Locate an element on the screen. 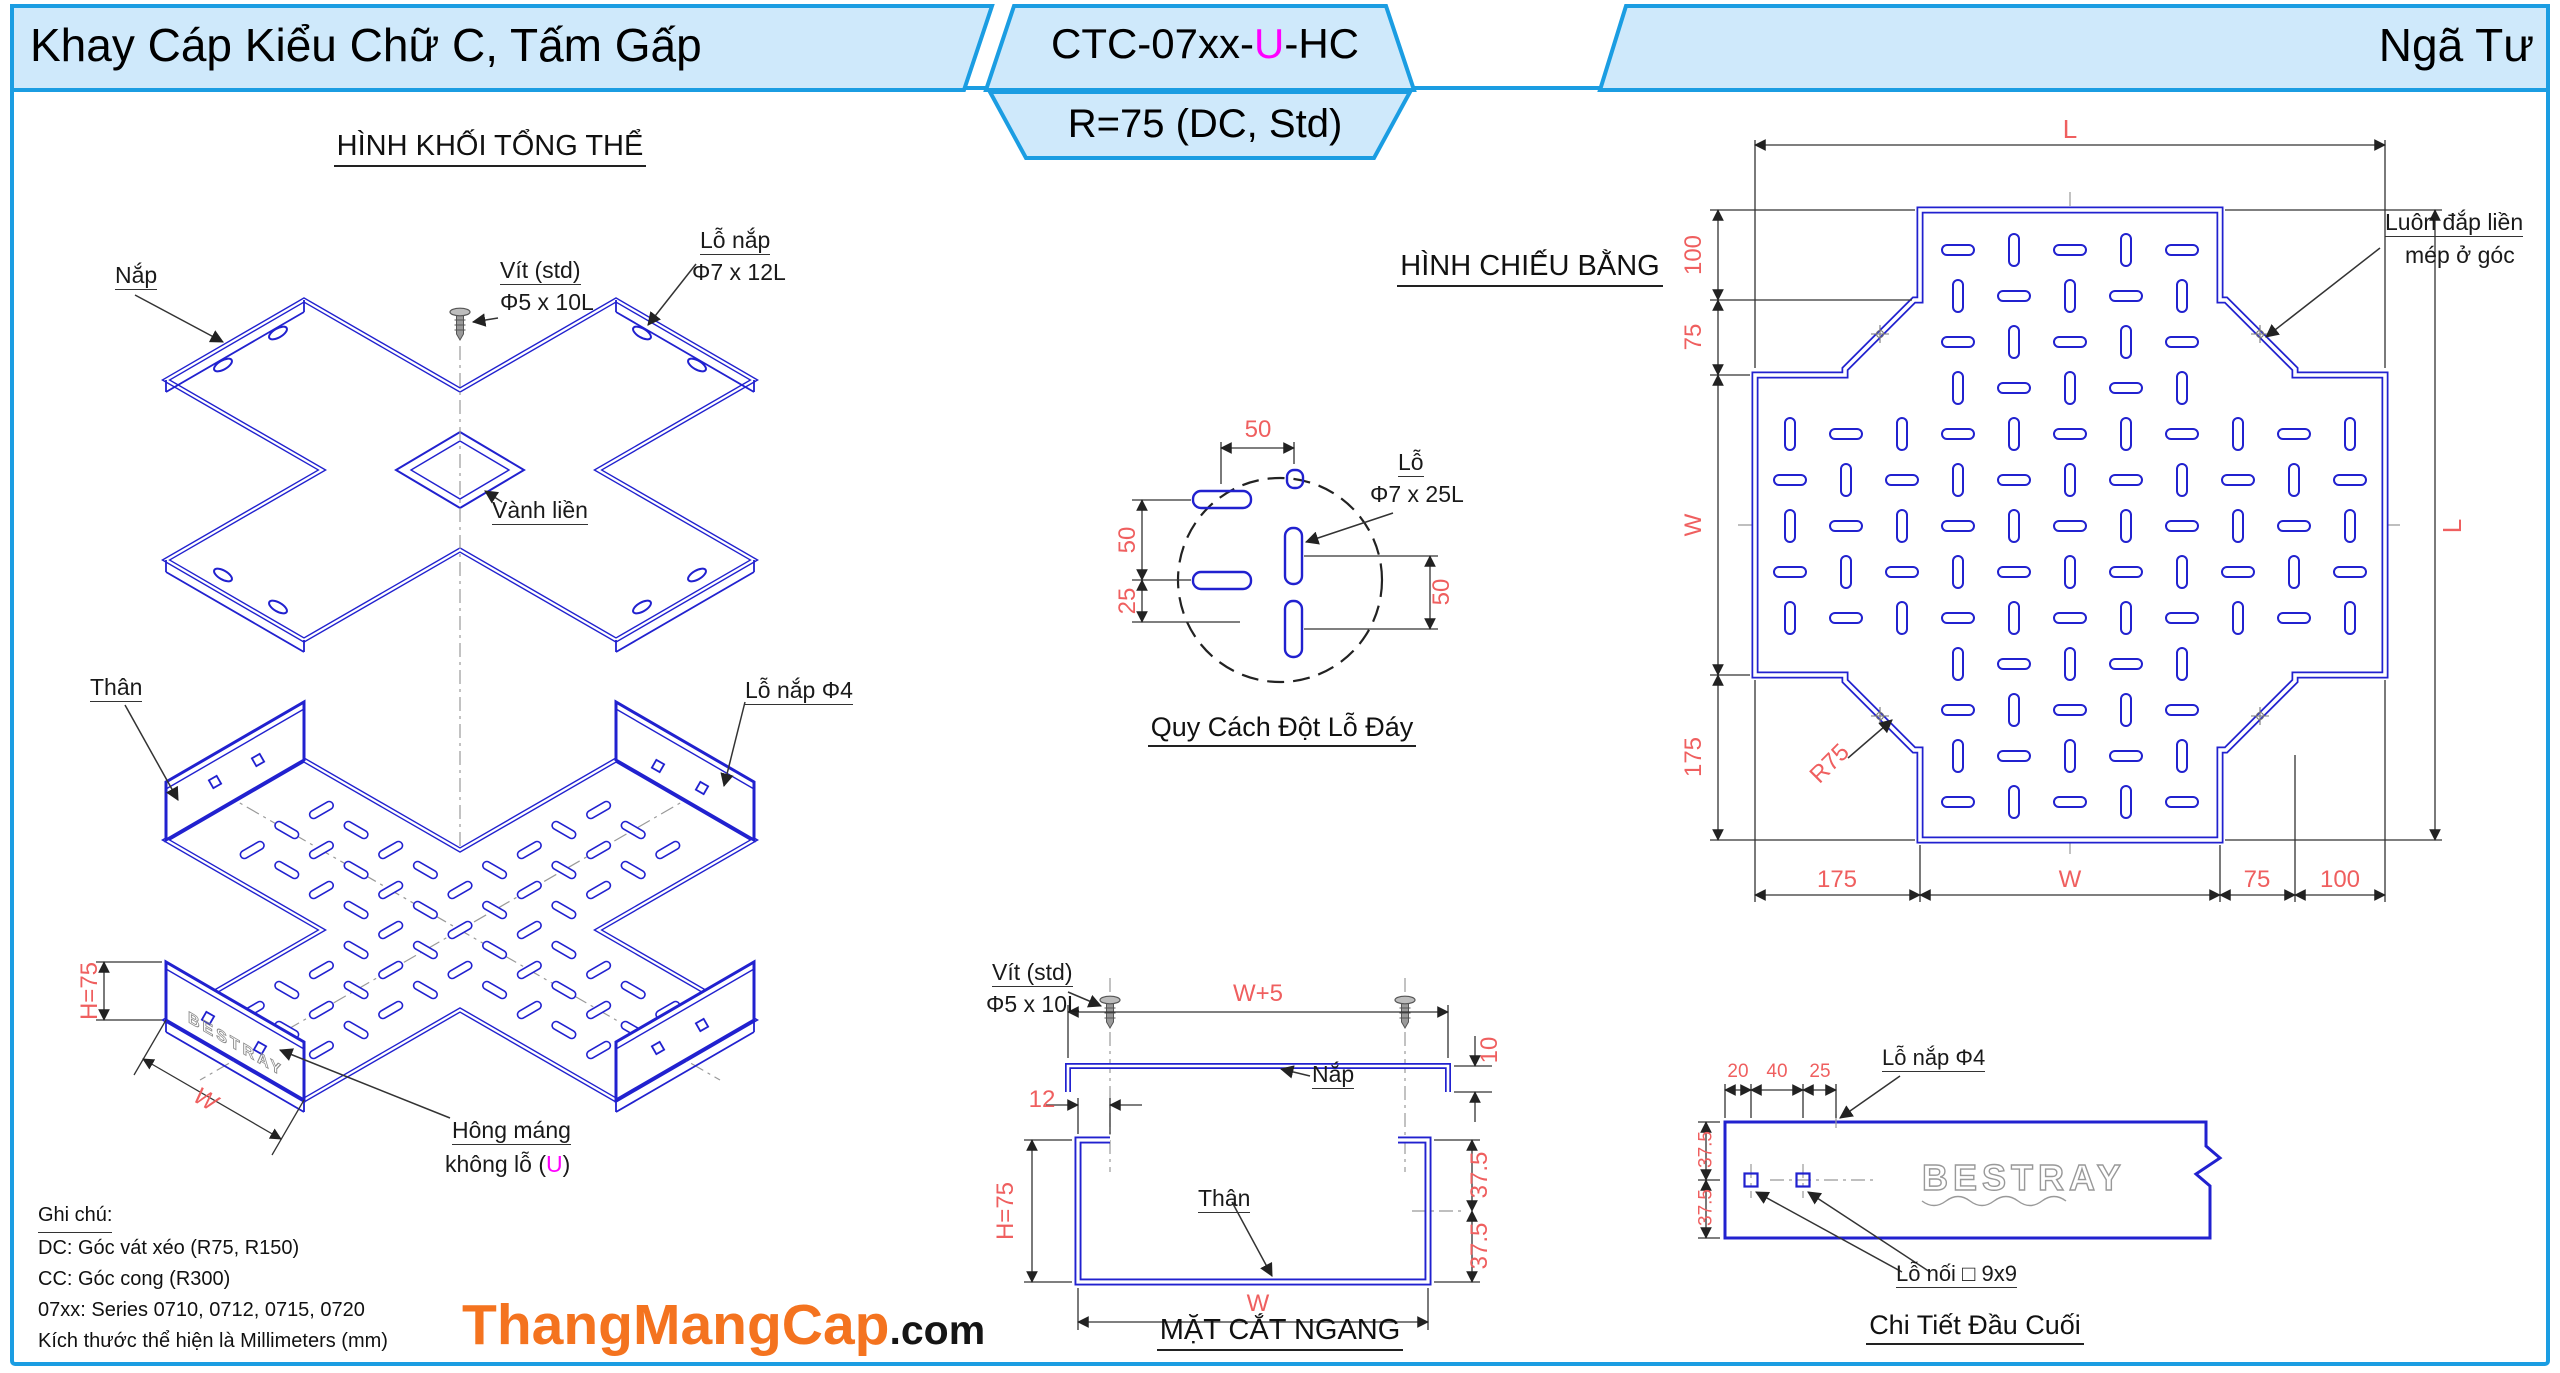  plan-dim-bottom-175: 175 is located at coordinates (1837, 879).